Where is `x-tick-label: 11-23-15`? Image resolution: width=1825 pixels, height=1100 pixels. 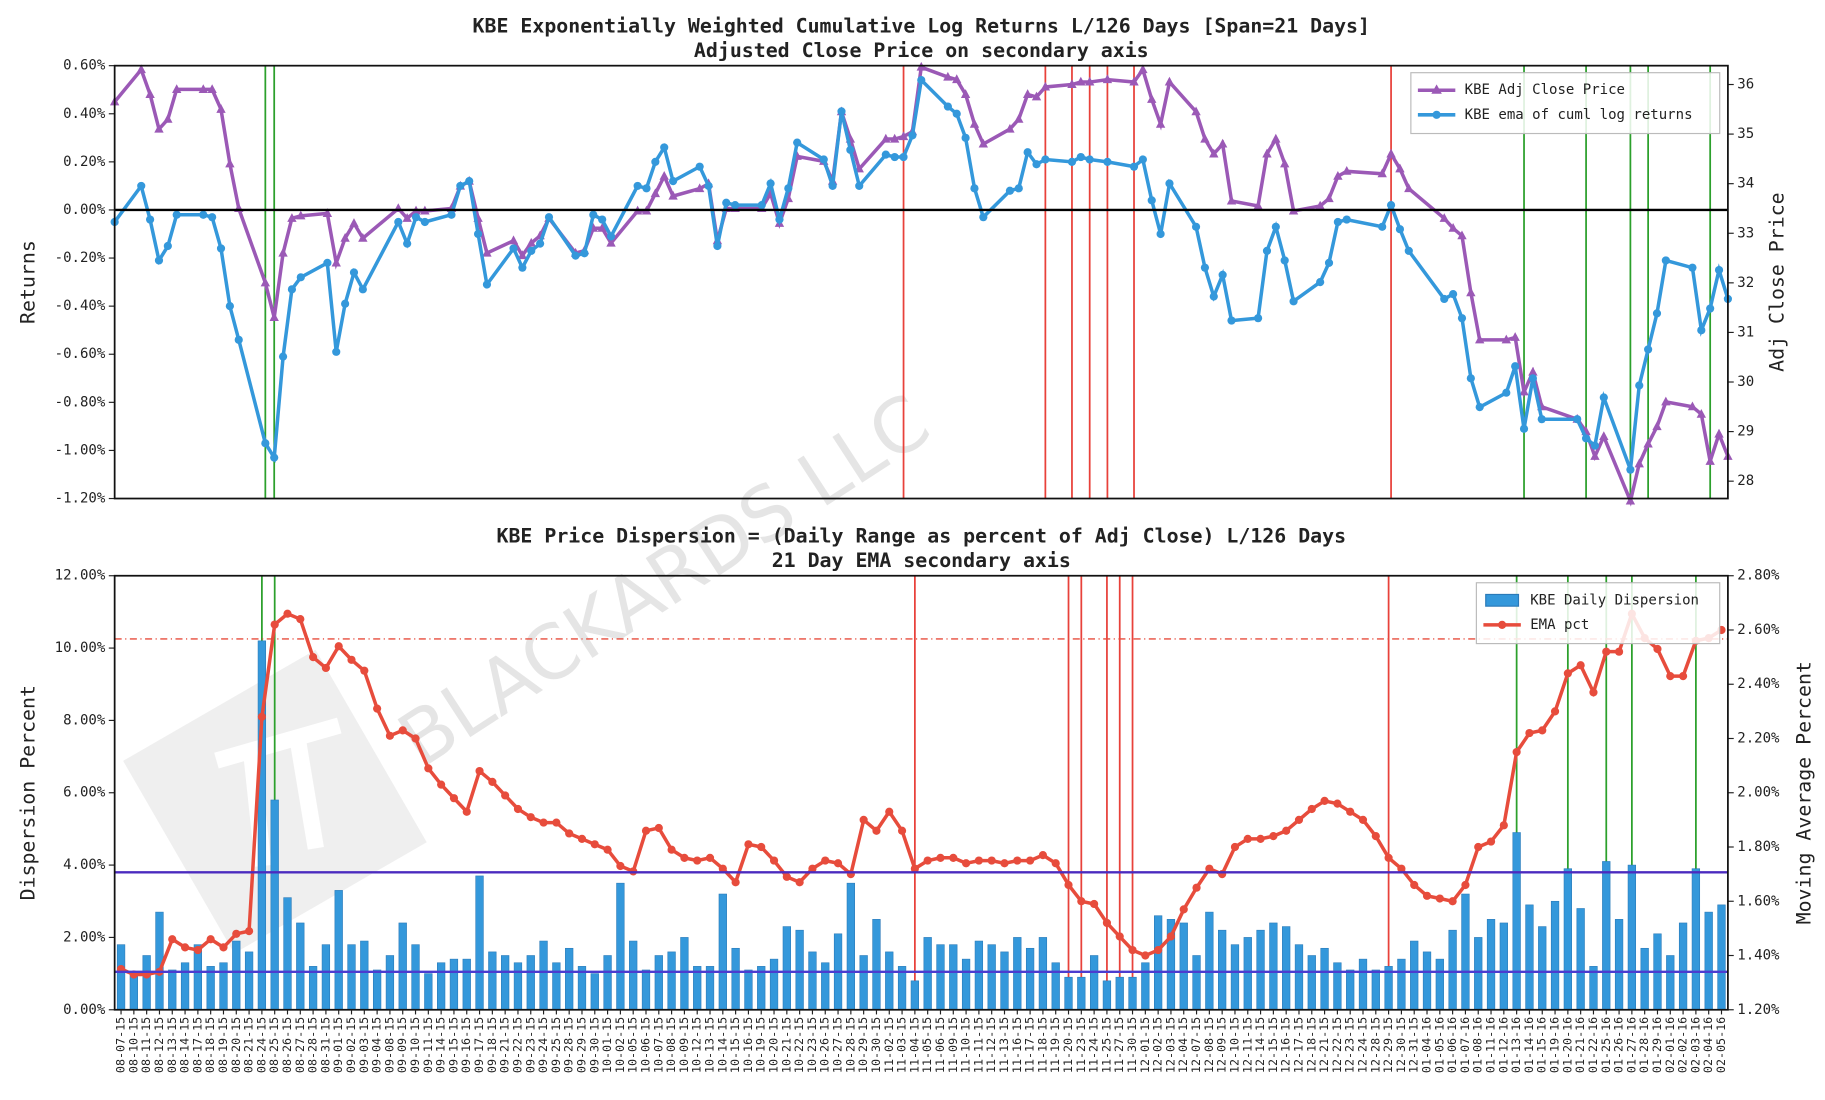
x-tick-label: 11-23-15 is located at coordinates (1081, 1045).